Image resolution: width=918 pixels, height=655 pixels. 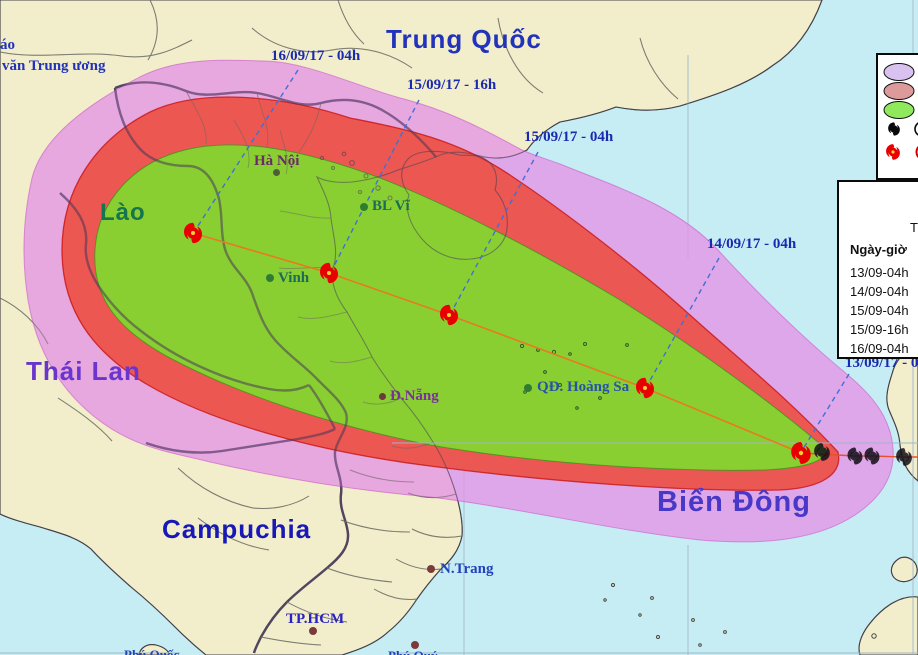 What do you see at coordinates (914, 227) in the screenshot?
I see `table-title-fragment: T` at bounding box center [914, 227].